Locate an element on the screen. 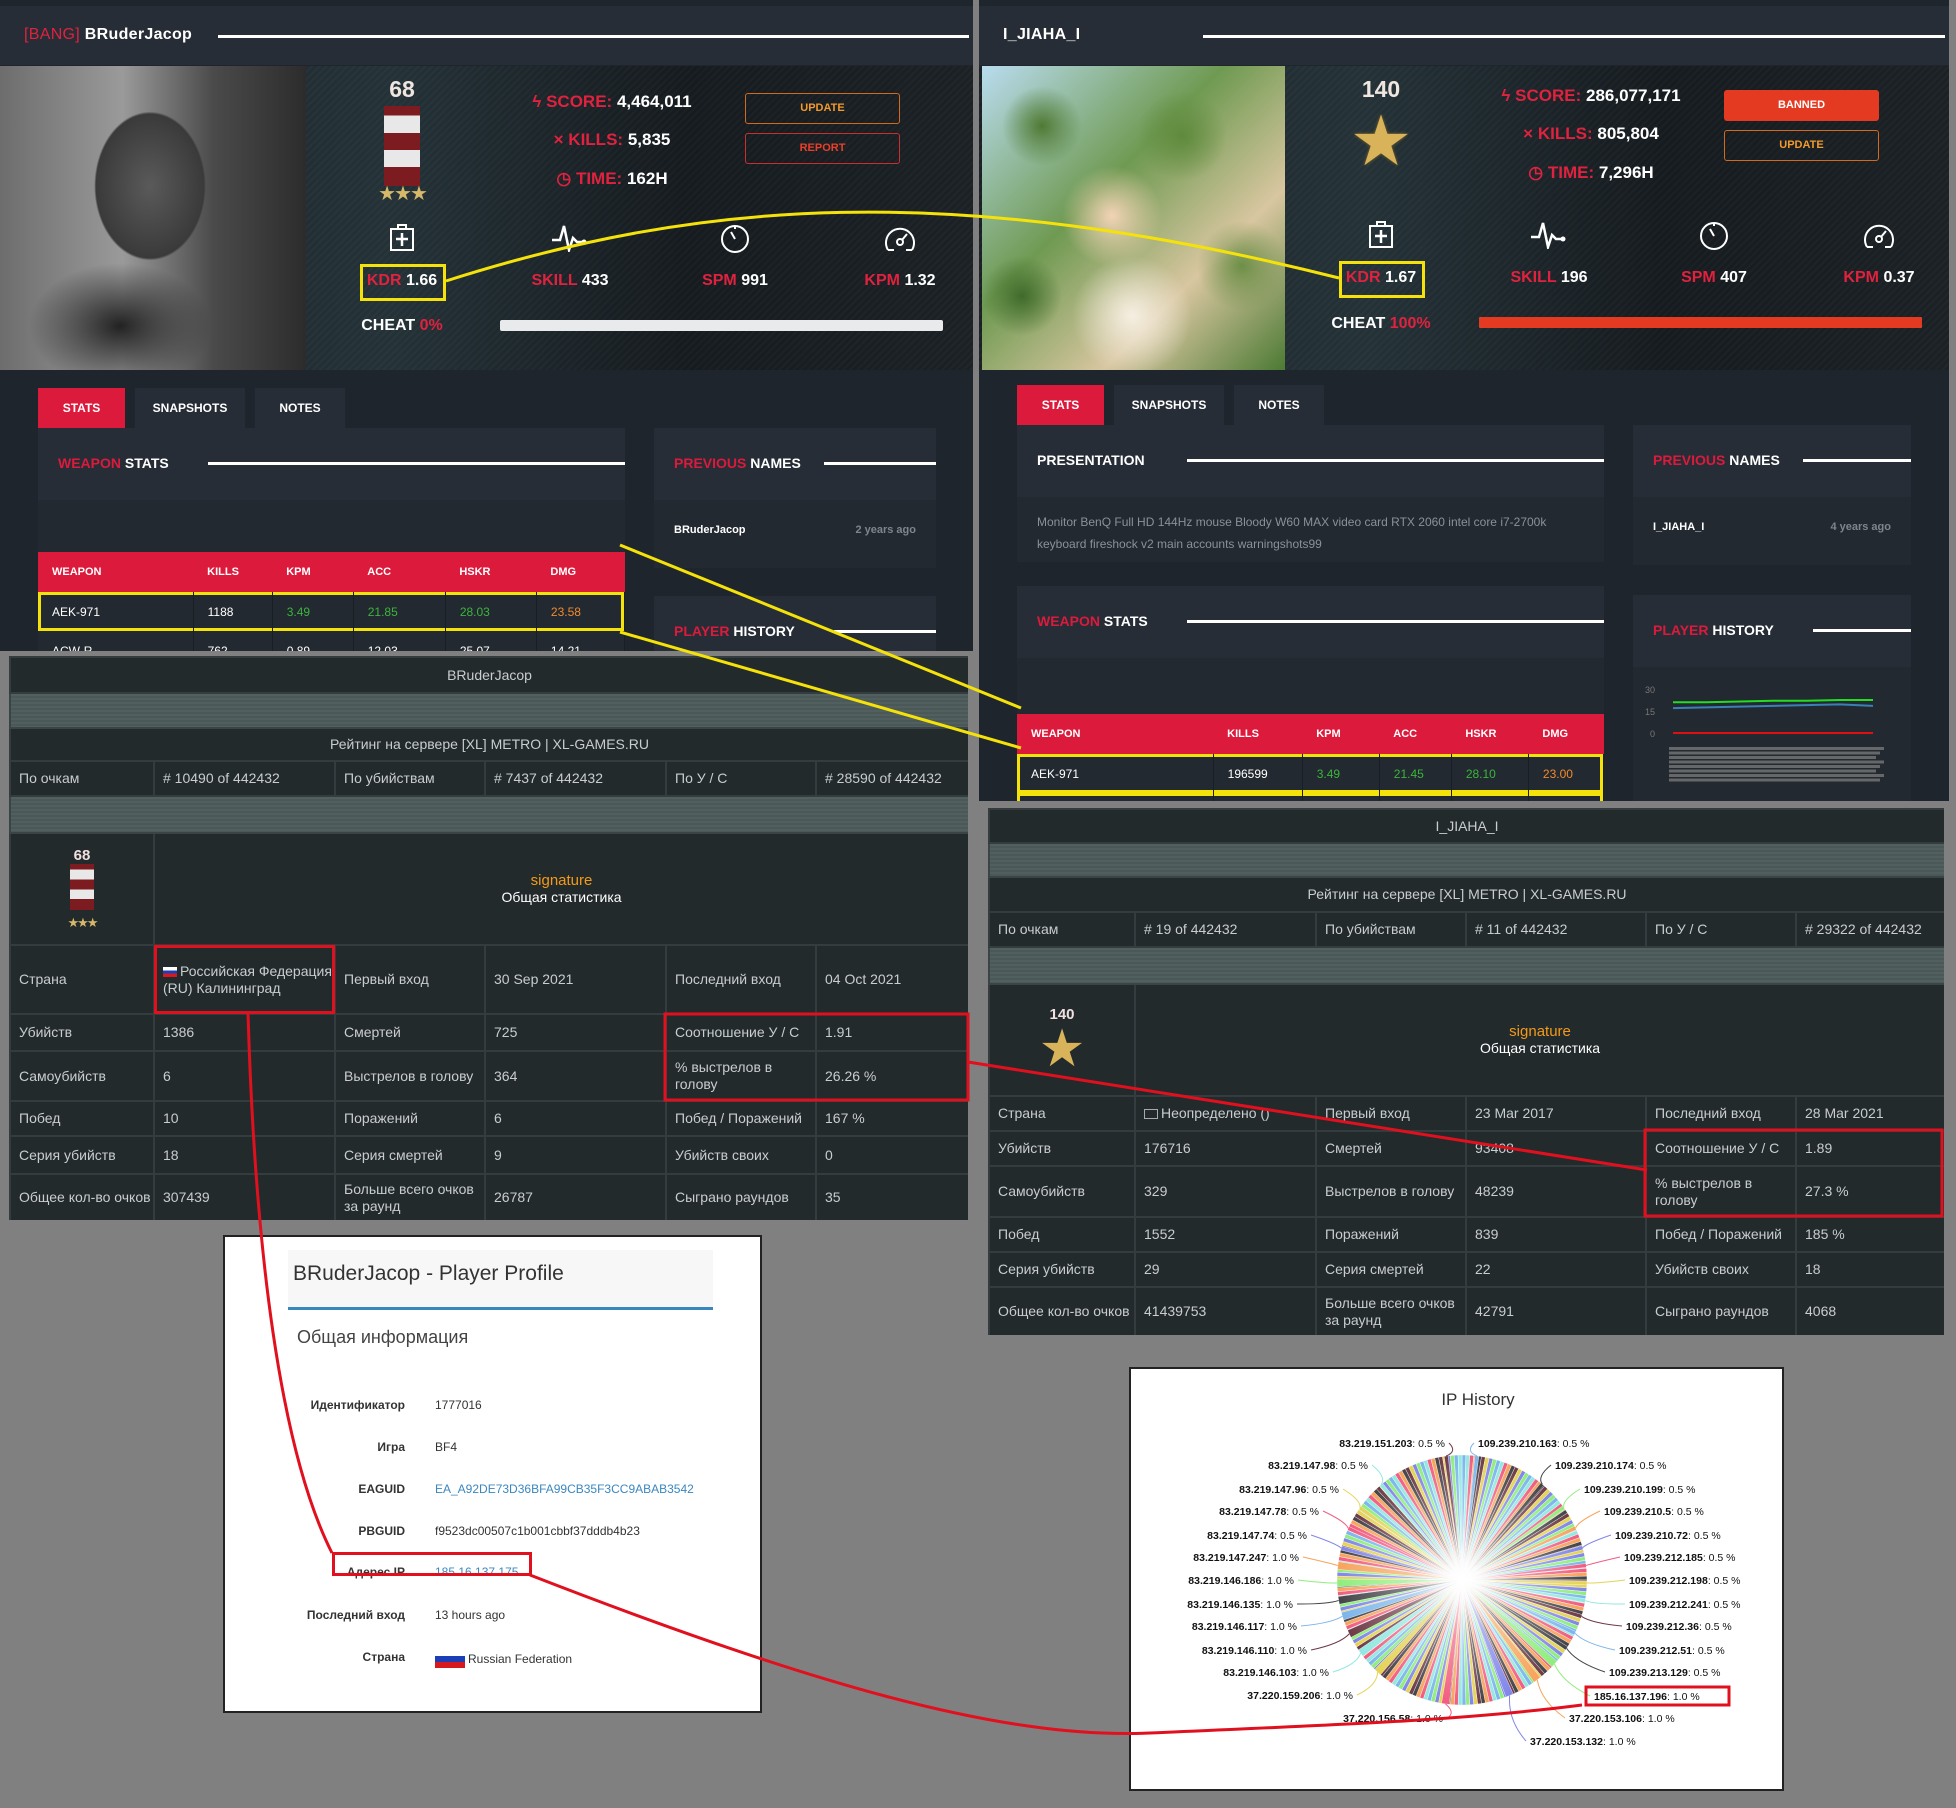 The image size is (1956, 1808). stats-player-title: BRuderJacop is located at coordinates (488, 675).